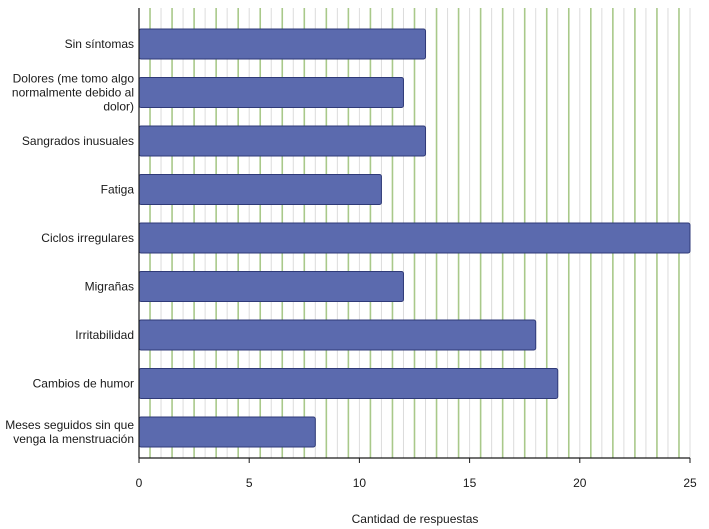  Describe the element at coordinates (74, 79) in the screenshot. I see `category-label-line: Dolores (me tomo algo` at that location.